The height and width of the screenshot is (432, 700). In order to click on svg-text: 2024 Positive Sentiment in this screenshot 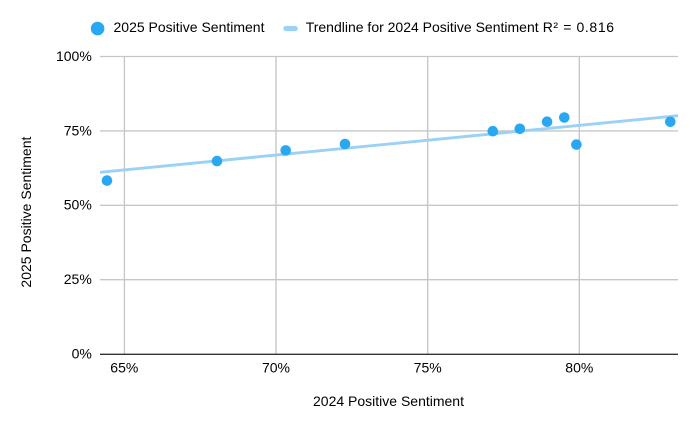, I will do `click(388, 401)`.